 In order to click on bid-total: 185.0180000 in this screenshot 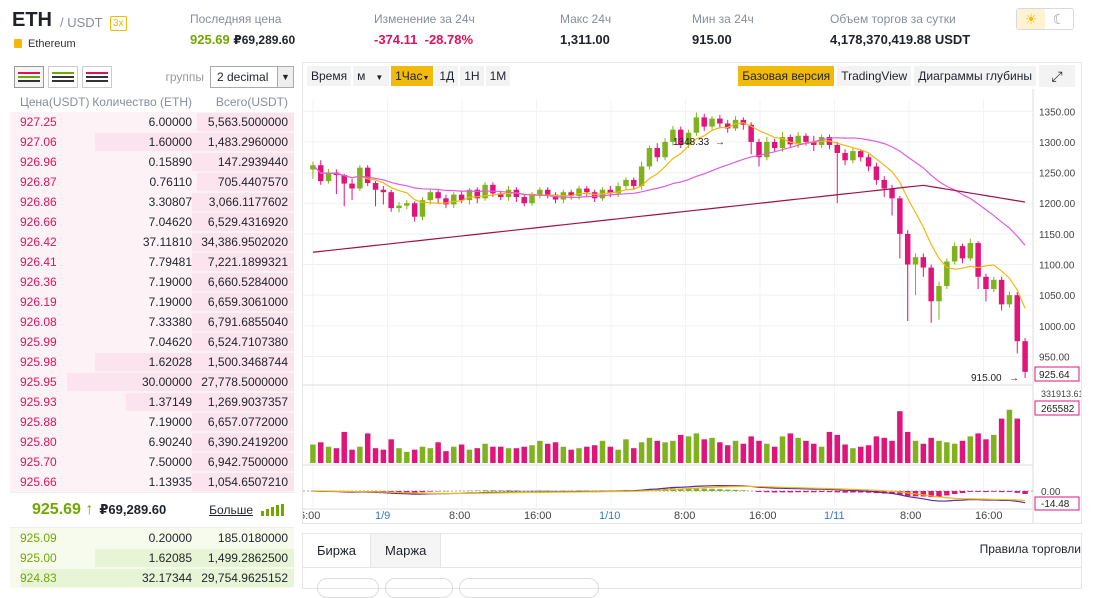, I will do `click(240, 538)`.